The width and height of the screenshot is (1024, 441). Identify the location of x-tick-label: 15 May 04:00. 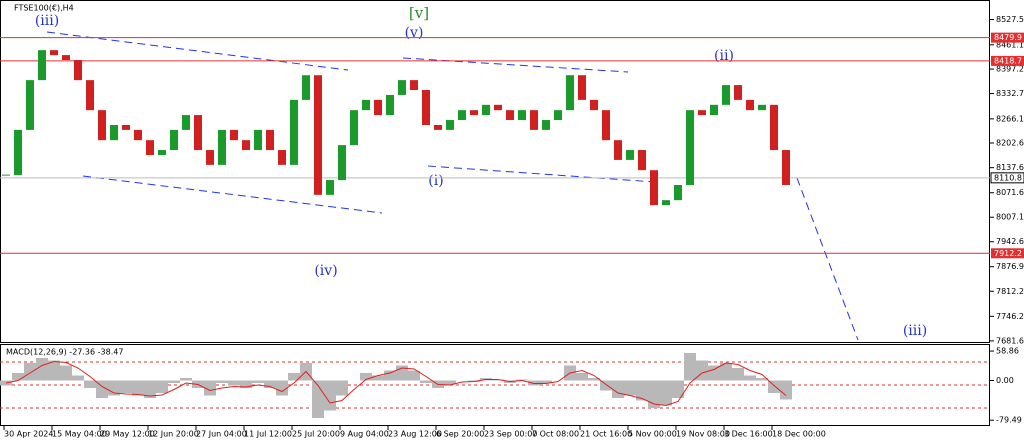
(79, 434).